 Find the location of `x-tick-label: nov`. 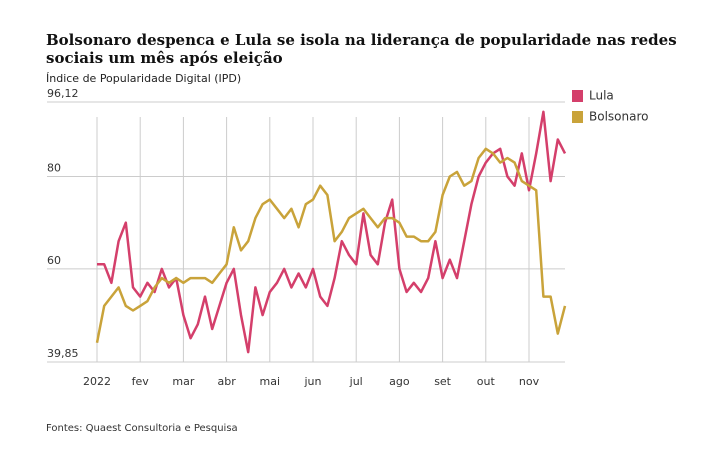

x-tick-label: nov is located at coordinates (529, 381).